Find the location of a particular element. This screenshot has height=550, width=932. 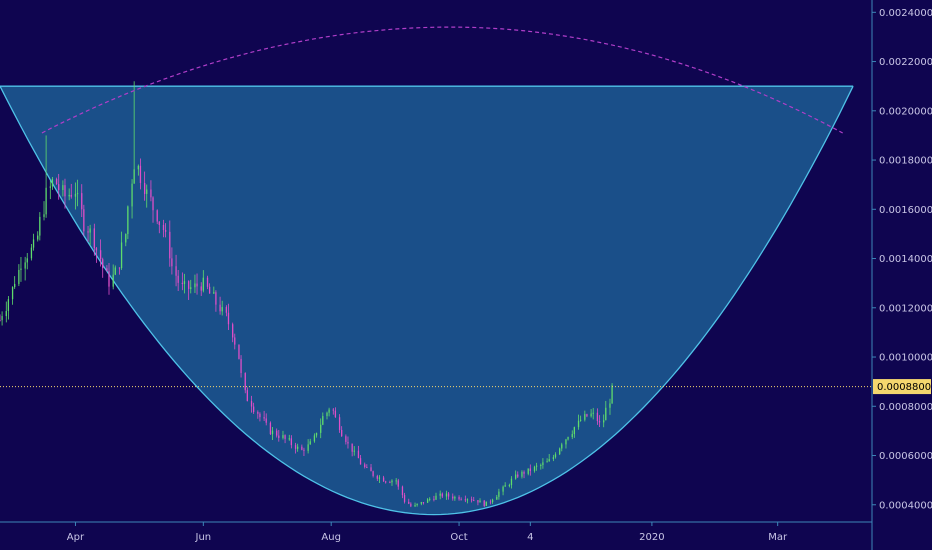

x-tick-label: 4 is located at coordinates (530, 537).